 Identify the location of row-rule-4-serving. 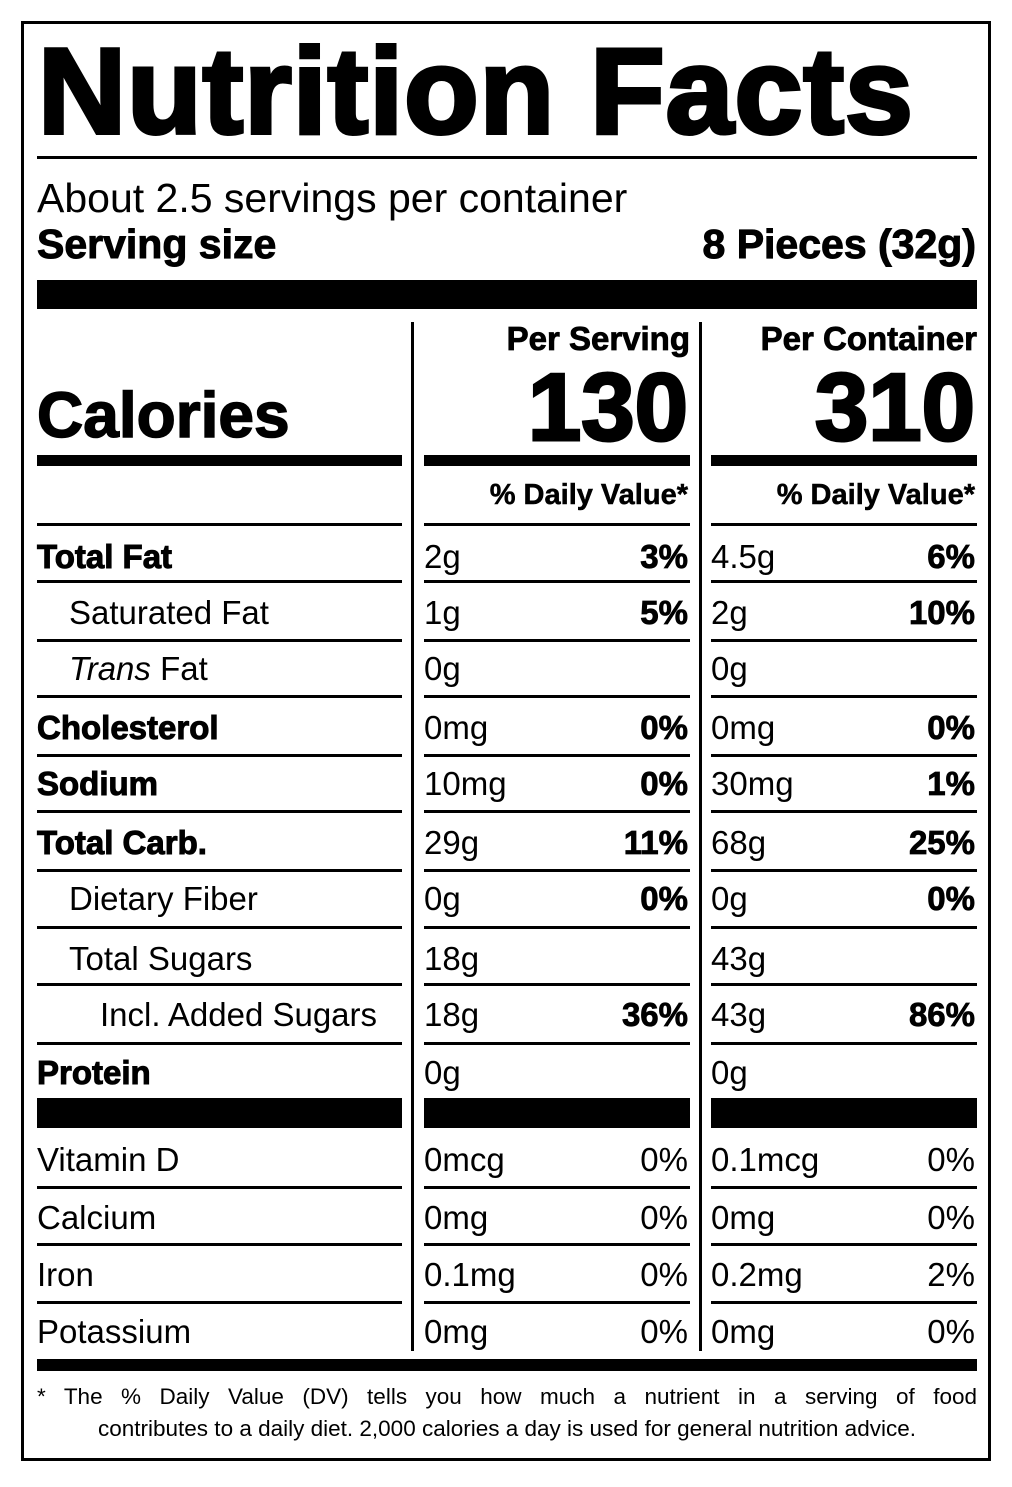
(557, 811).